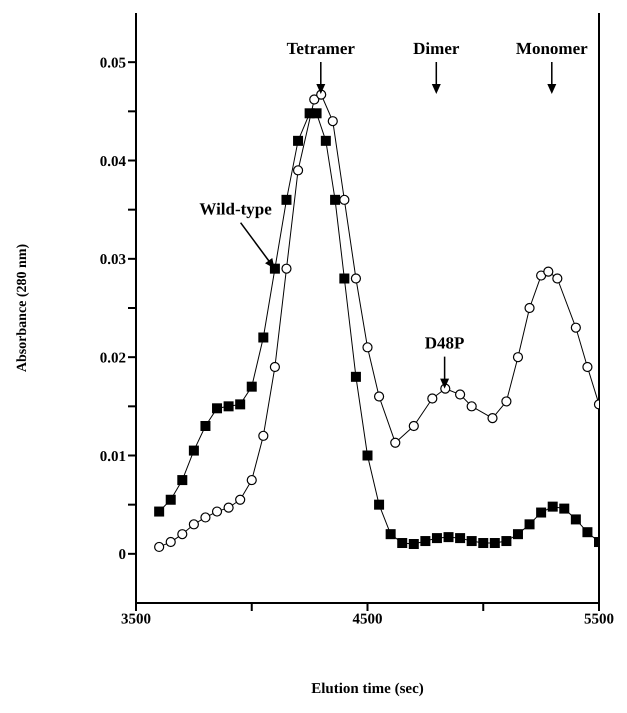 This screenshot has height=713, width=627. Describe the element at coordinates (436, 48) in the screenshot. I see `annotation: Dimer` at that location.